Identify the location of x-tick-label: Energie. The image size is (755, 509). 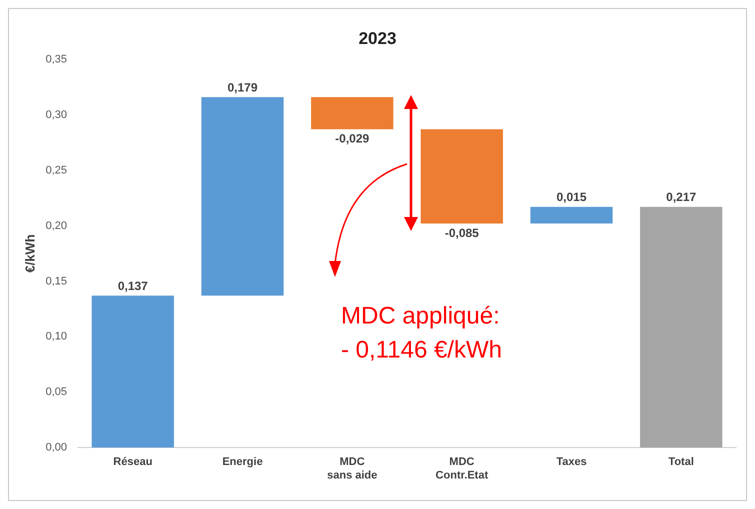
(242, 462).